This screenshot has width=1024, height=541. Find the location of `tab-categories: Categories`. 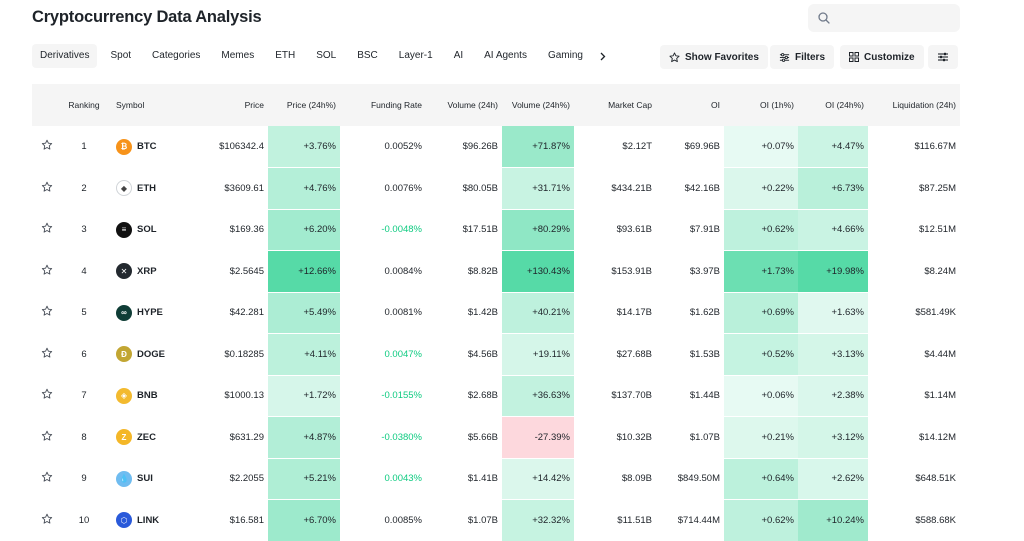

tab-categories: Categories is located at coordinates (176, 55).